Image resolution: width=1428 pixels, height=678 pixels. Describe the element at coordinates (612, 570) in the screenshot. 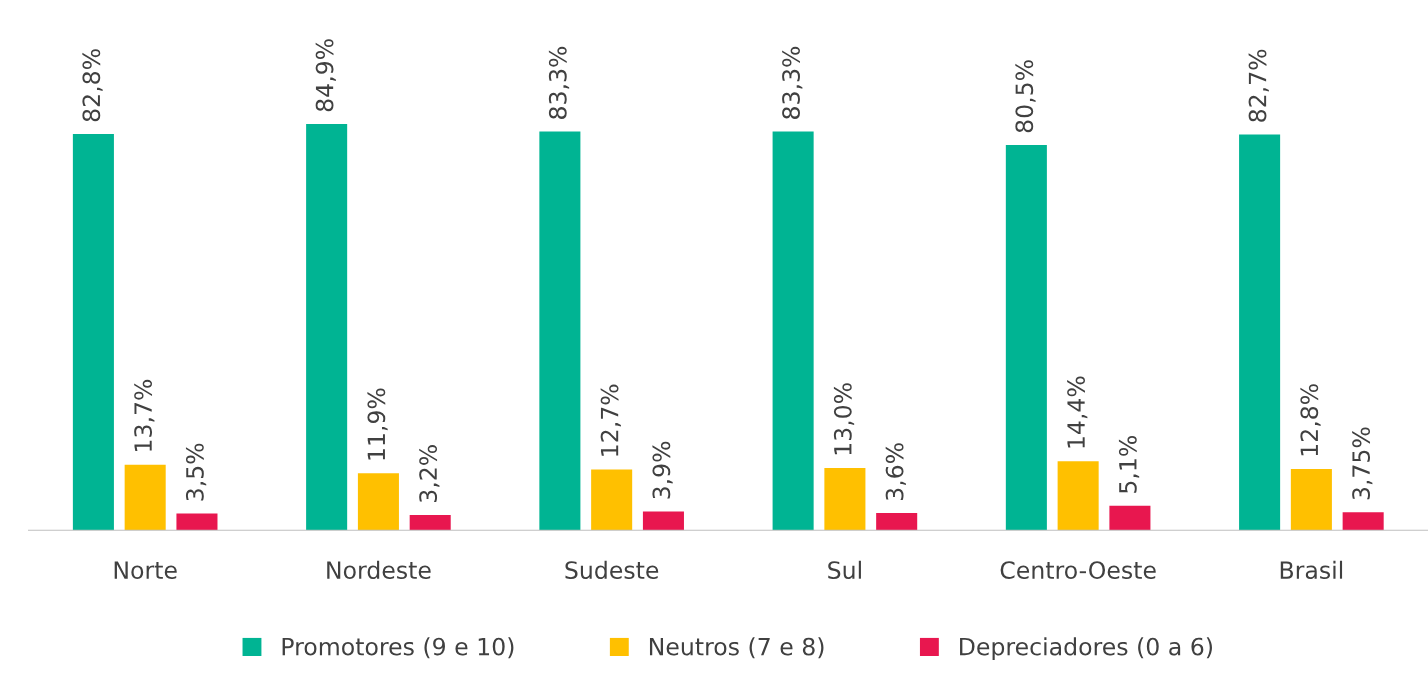

I see `x-tick-label: Sudeste` at that location.